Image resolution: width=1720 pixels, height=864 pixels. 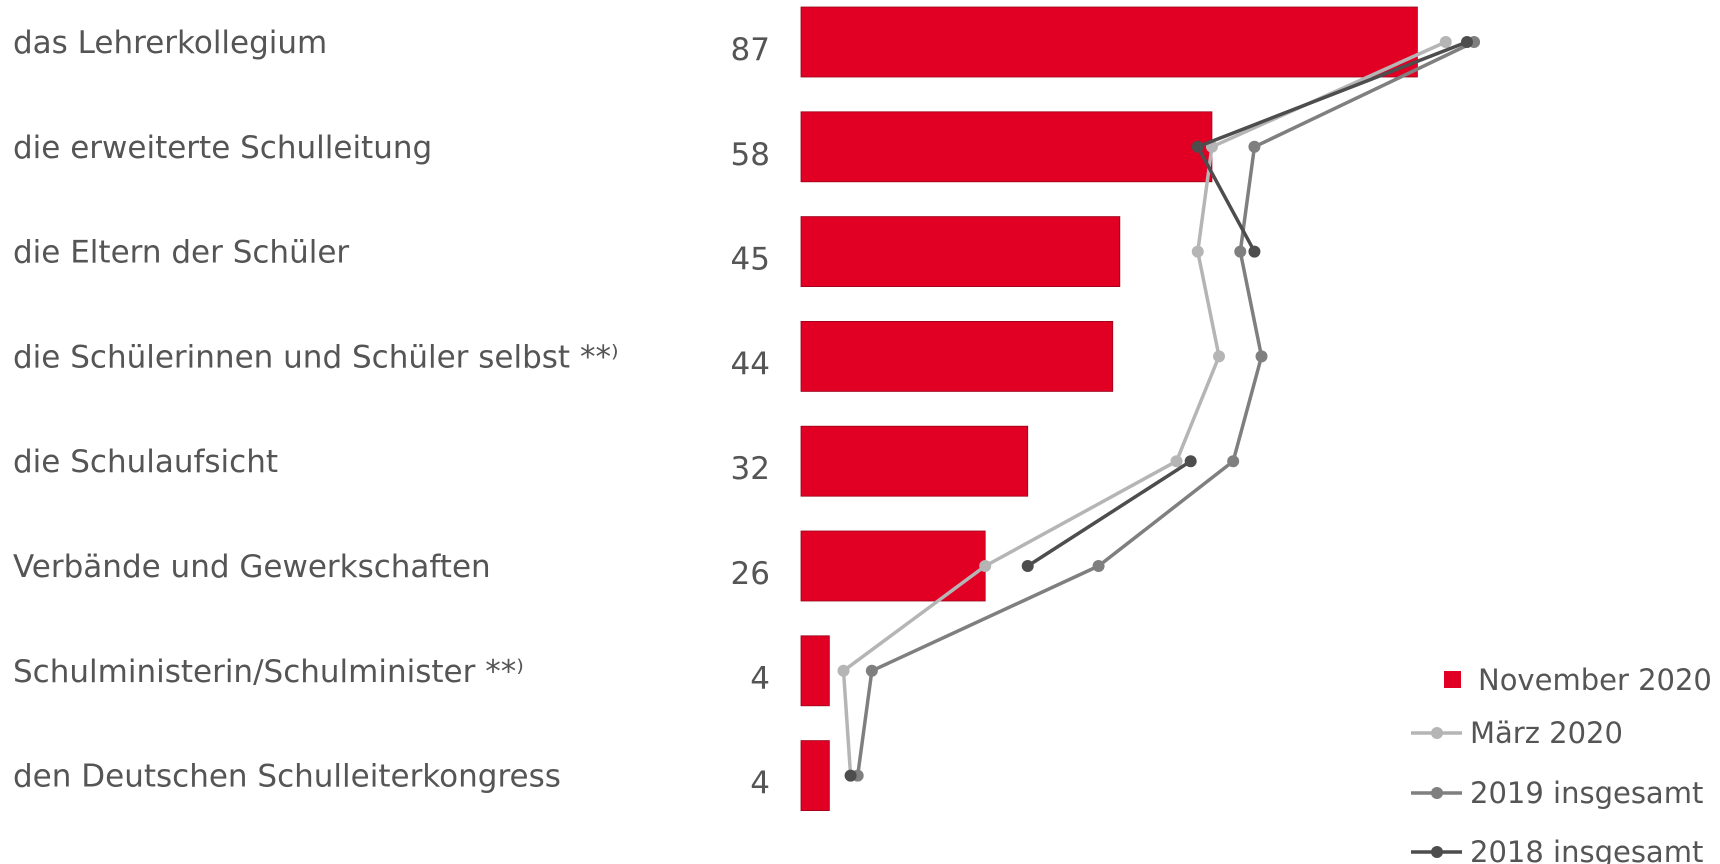 I want to click on category-label: den Deutschen Schulleiterkongress, so click(x=287, y=777).